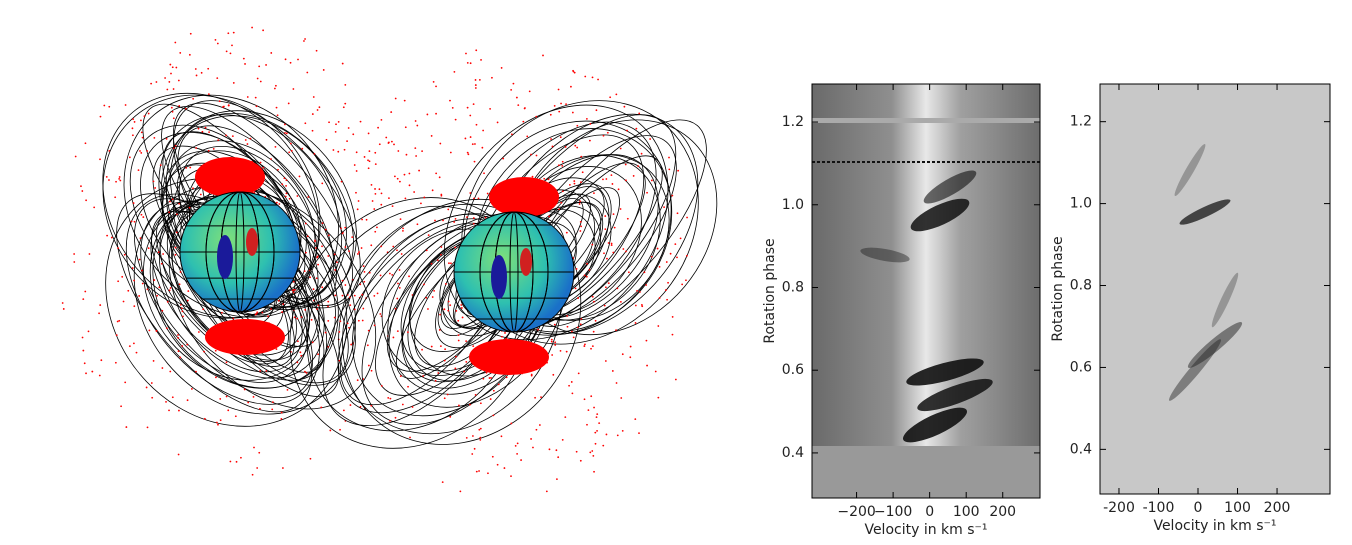 This screenshot has height=545, width=1352. Describe the element at coordinates (509, 357) in the screenshot. I see `polar-cap` at that location.